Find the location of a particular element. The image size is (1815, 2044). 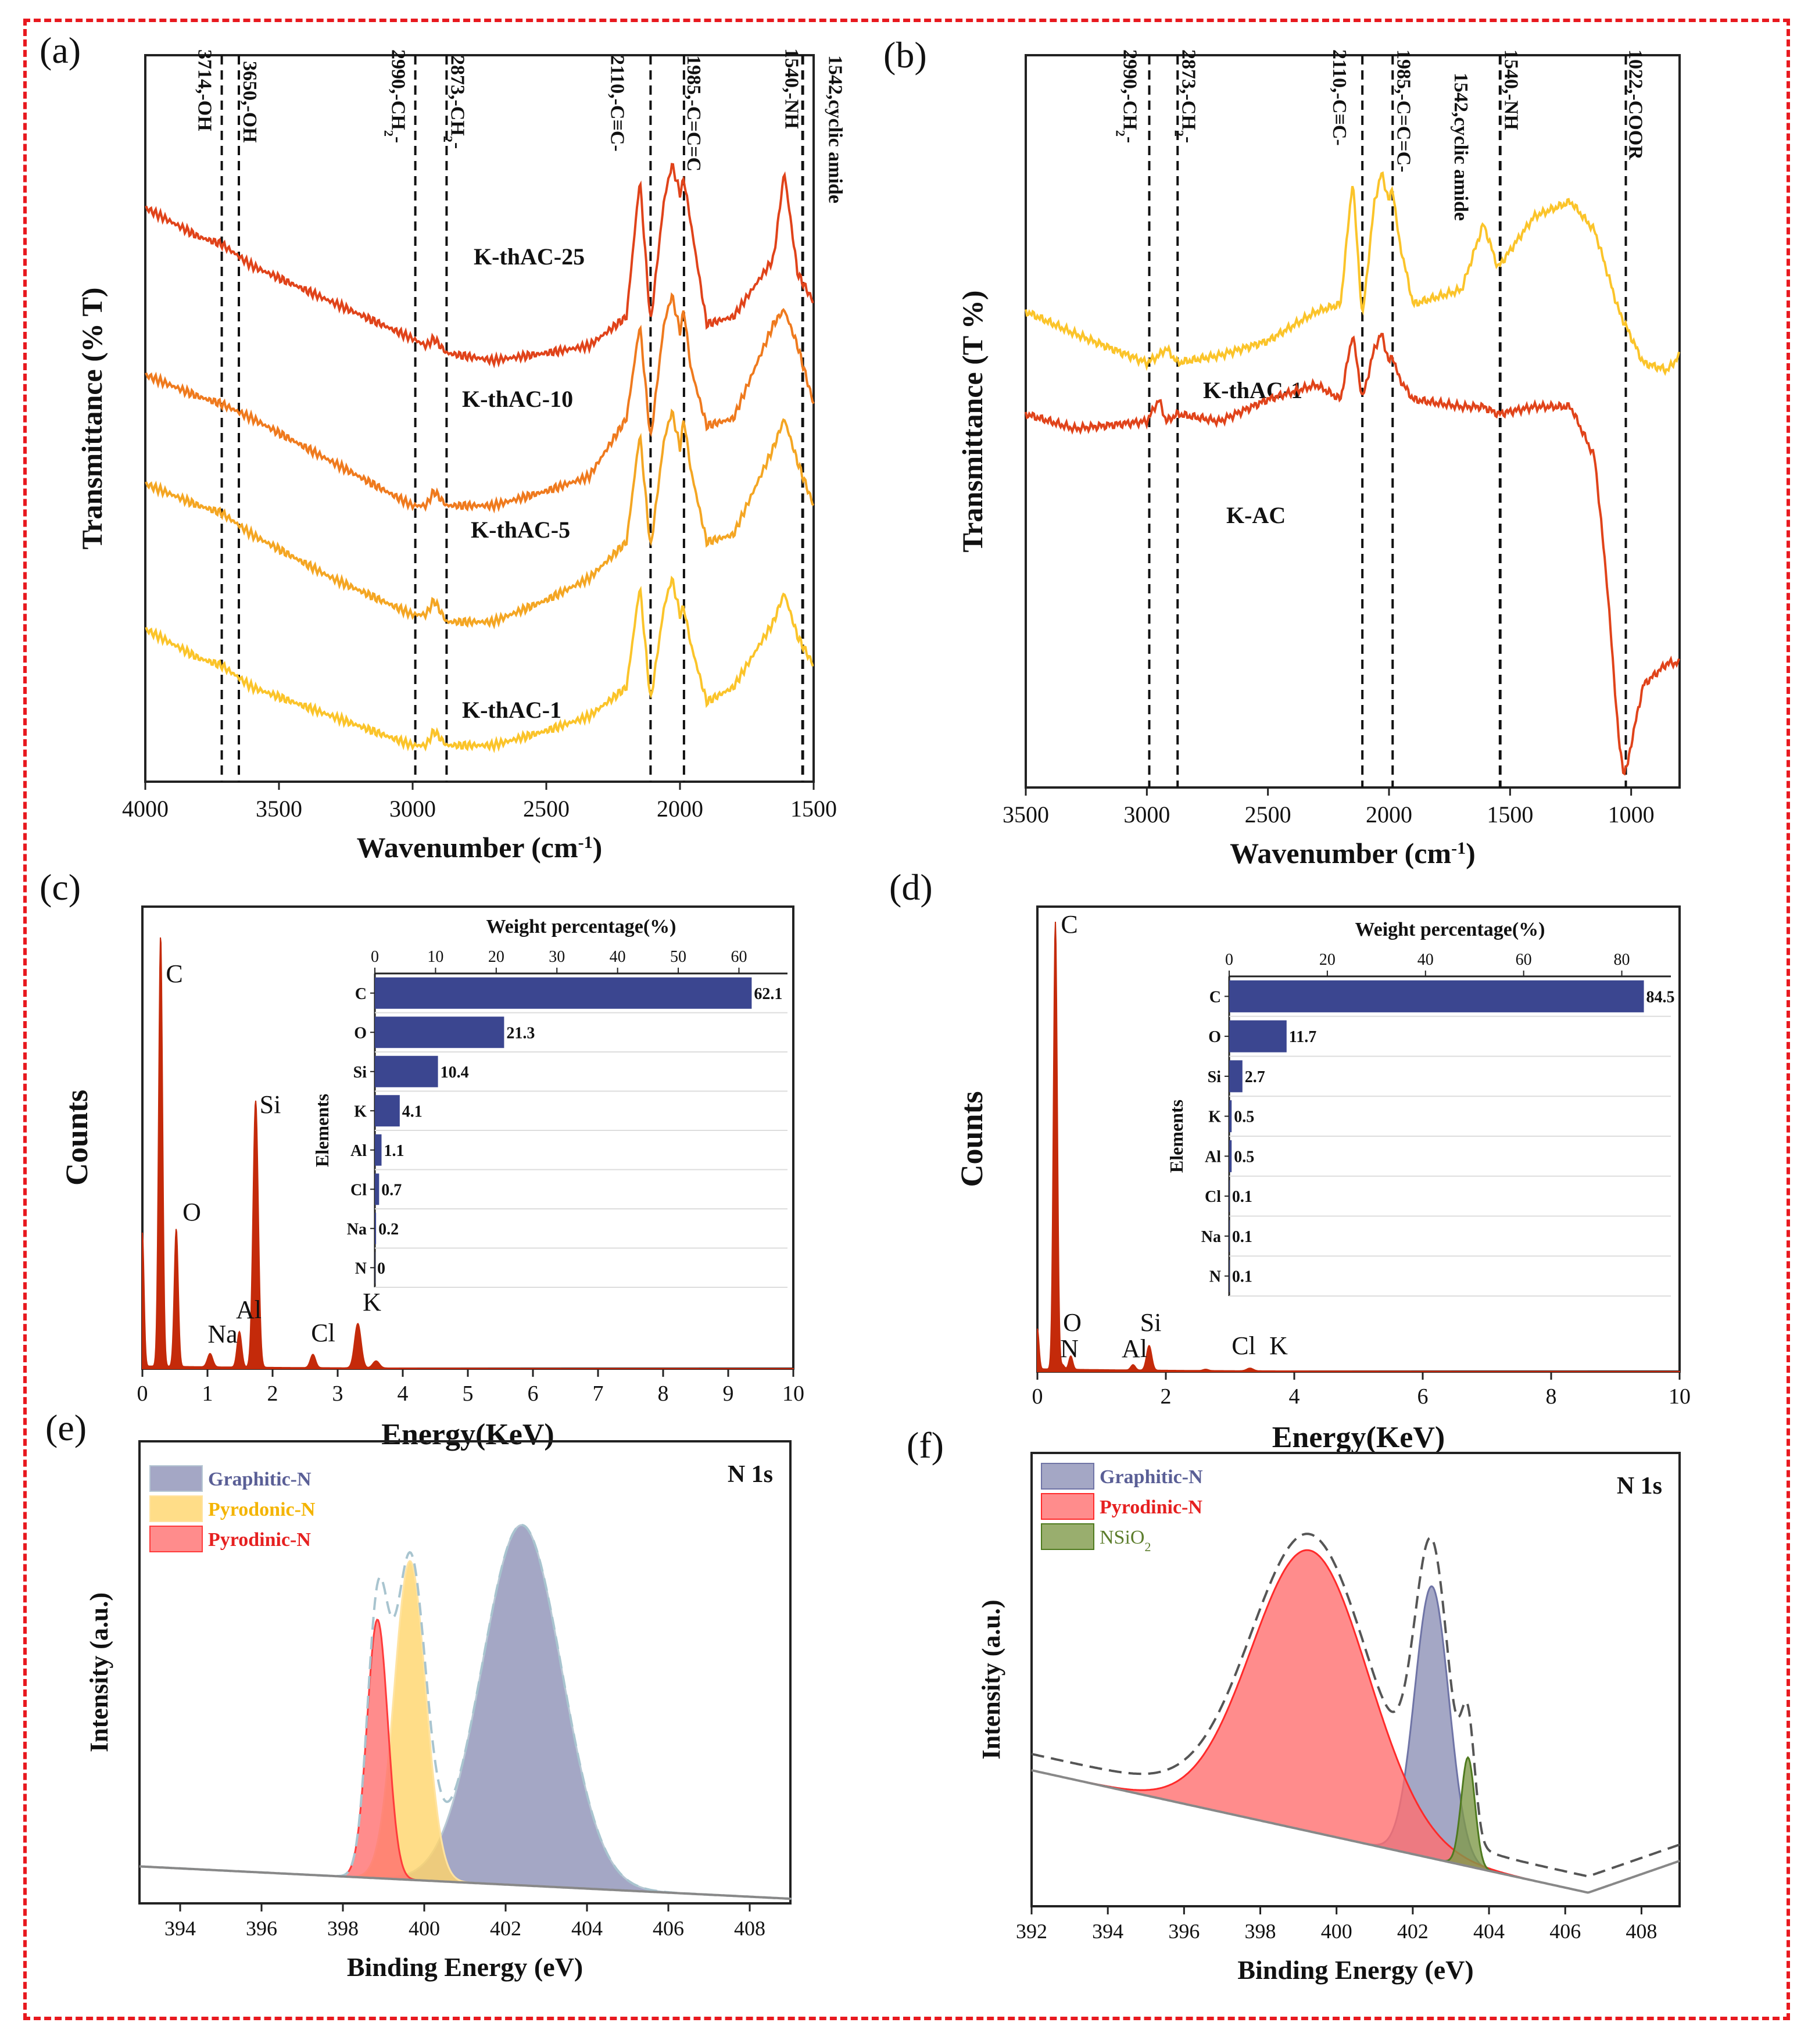

chart-e-xtick-label-5: 404 is located at coordinates (587, 1928).